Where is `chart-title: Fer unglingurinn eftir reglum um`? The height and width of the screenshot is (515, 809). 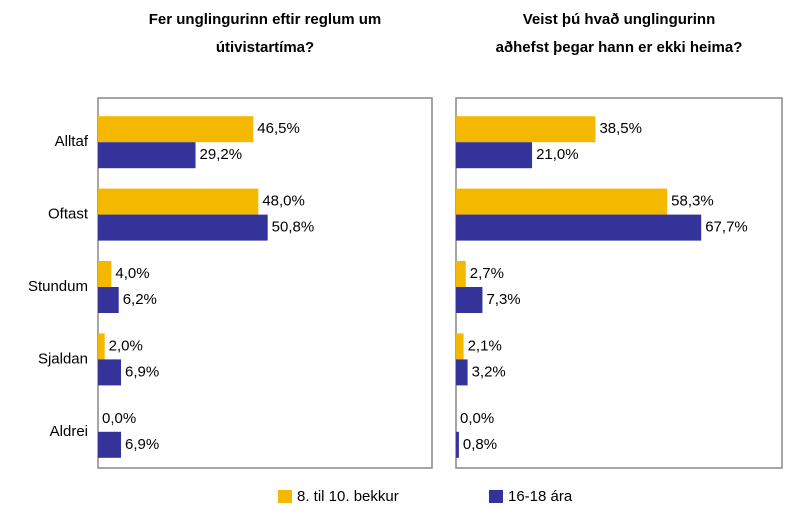 chart-title: Fer unglingurinn eftir reglum um is located at coordinates (265, 19).